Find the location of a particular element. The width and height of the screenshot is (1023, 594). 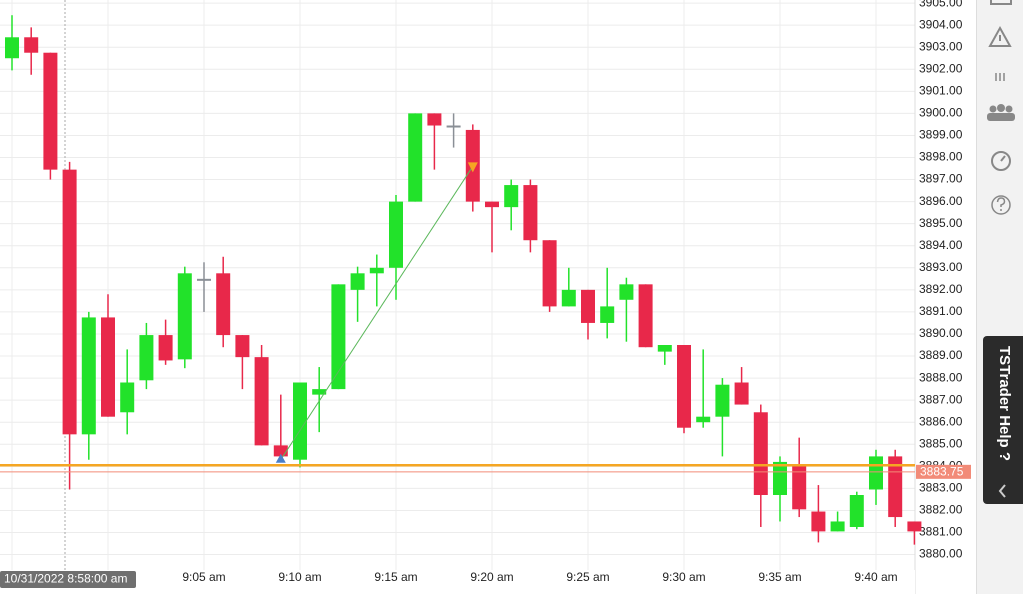

collapse-icon is located at coordinates (1003, 491).